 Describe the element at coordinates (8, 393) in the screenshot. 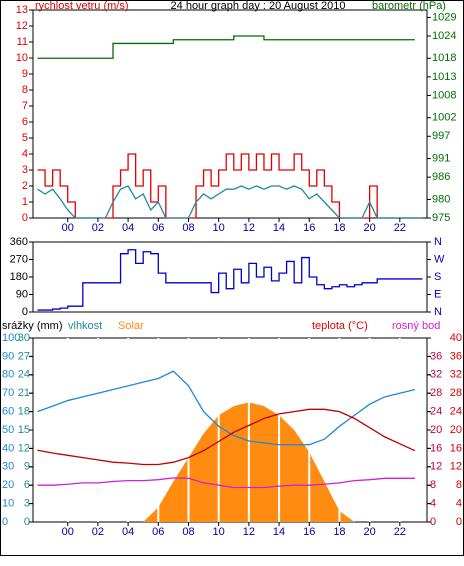

I see `y-tick-label: 70` at that location.